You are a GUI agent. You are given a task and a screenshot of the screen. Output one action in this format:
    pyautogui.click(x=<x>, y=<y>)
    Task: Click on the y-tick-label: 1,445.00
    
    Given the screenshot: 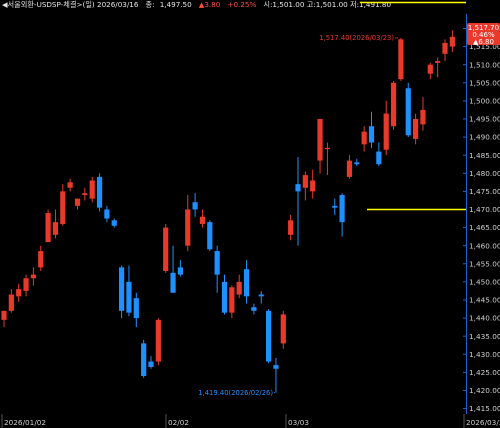 What is the action you would take?
    pyautogui.click(x=484, y=300)
    